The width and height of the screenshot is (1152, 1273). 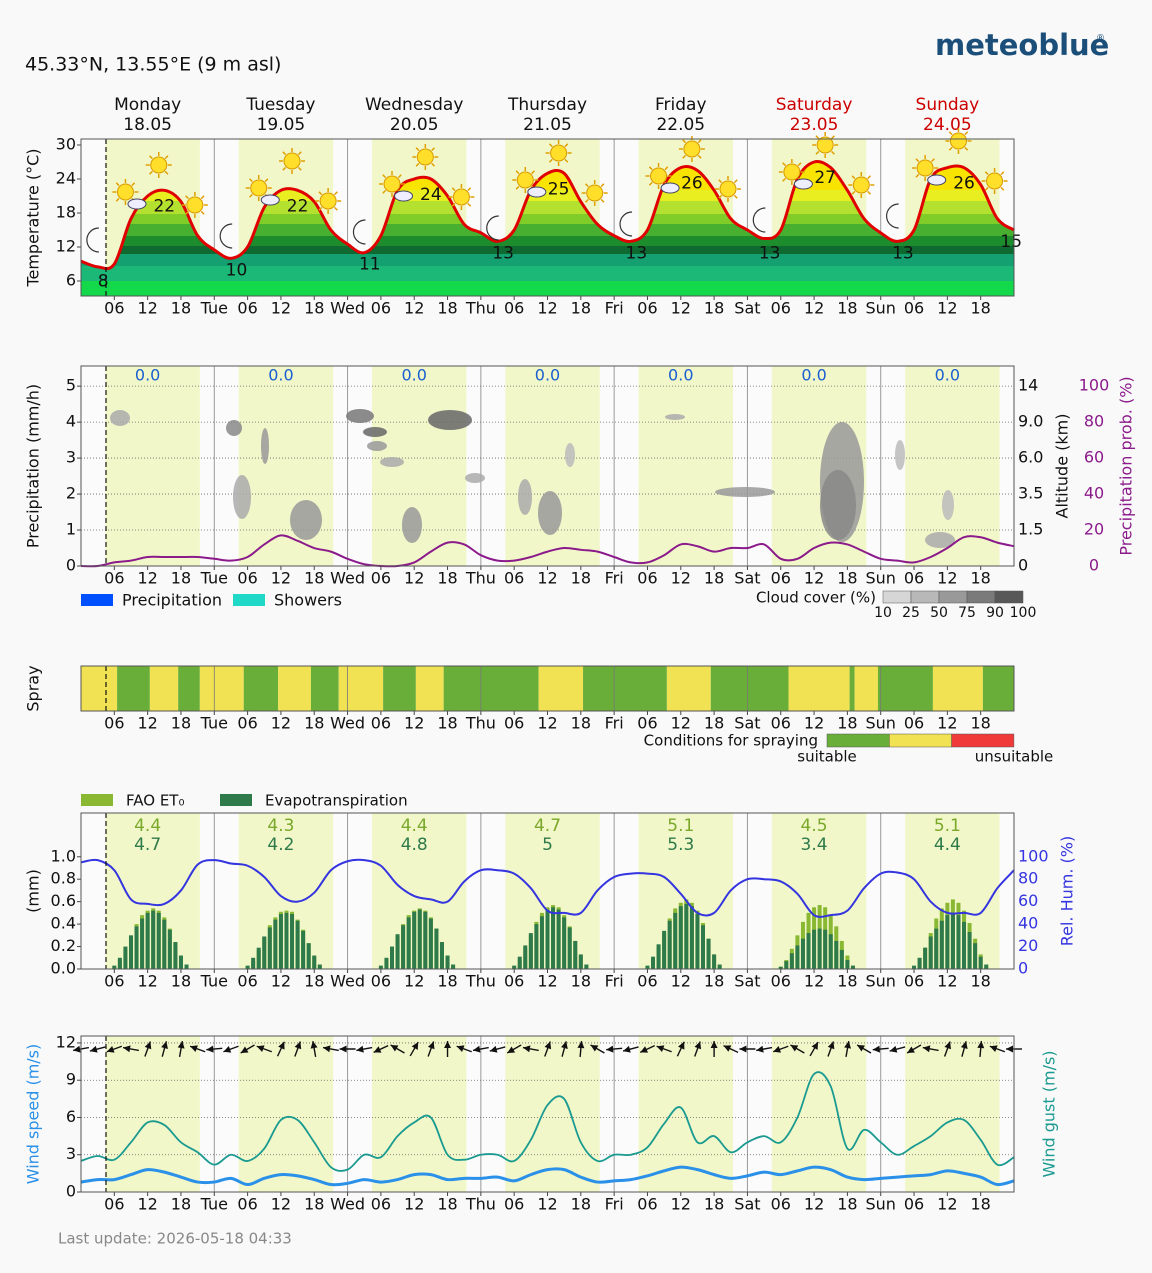 What do you see at coordinates (71, 1116) in the screenshot?
I see `y-tick-label: 6` at bounding box center [71, 1116].